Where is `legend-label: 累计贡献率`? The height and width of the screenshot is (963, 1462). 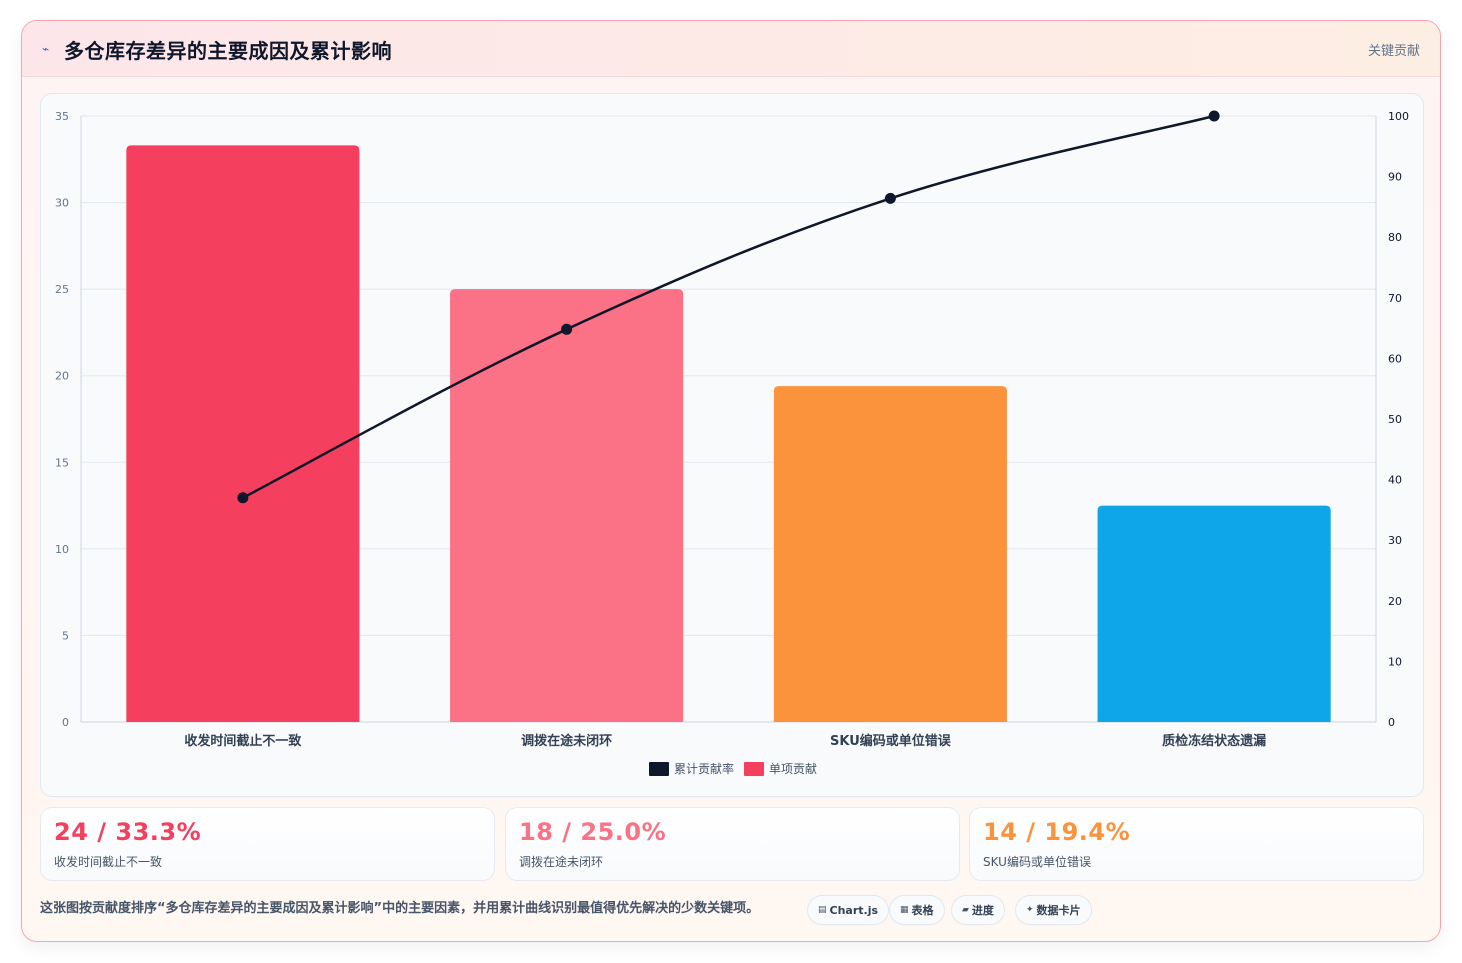
legend-label: 累计贡献率 is located at coordinates (704, 768).